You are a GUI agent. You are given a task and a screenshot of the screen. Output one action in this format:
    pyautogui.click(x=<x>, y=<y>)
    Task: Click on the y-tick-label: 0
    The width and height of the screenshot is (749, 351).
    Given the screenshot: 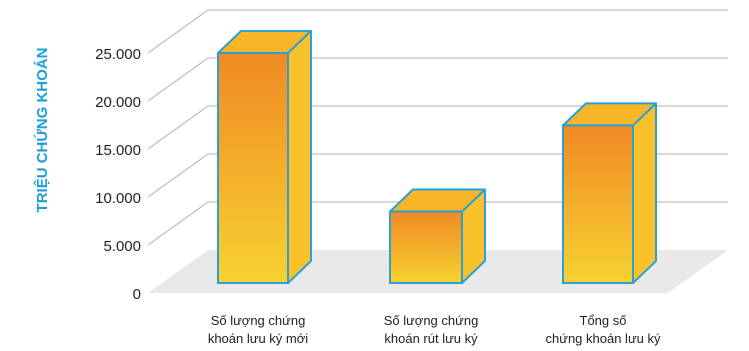 What is the action you would take?
    pyautogui.click(x=137, y=294)
    